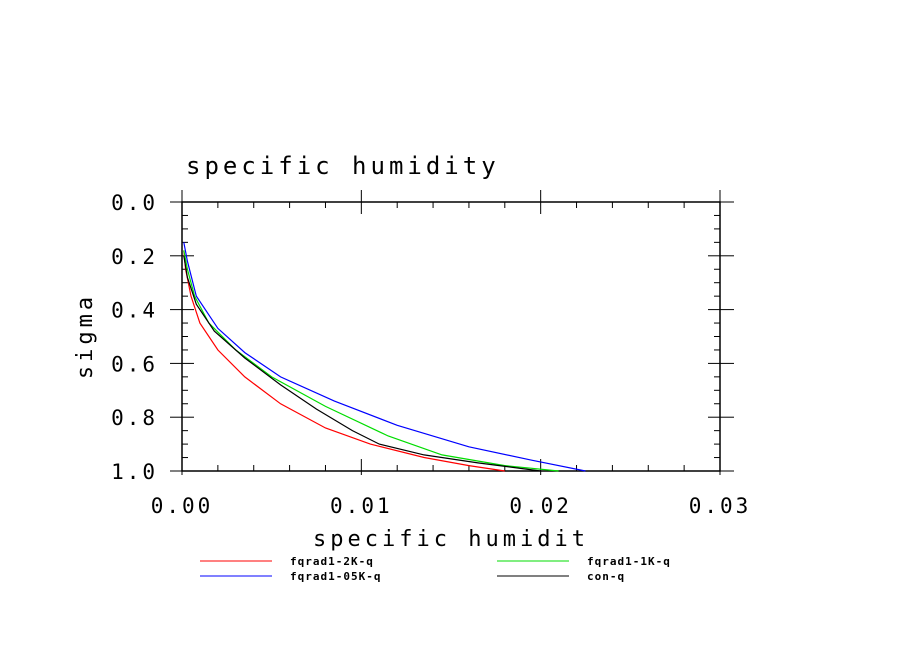 Image resolution: width=904 pixels, height=654 pixels. Describe the element at coordinates (629, 561) in the screenshot. I see `legend-label: fqrad1-1K-q` at that location.